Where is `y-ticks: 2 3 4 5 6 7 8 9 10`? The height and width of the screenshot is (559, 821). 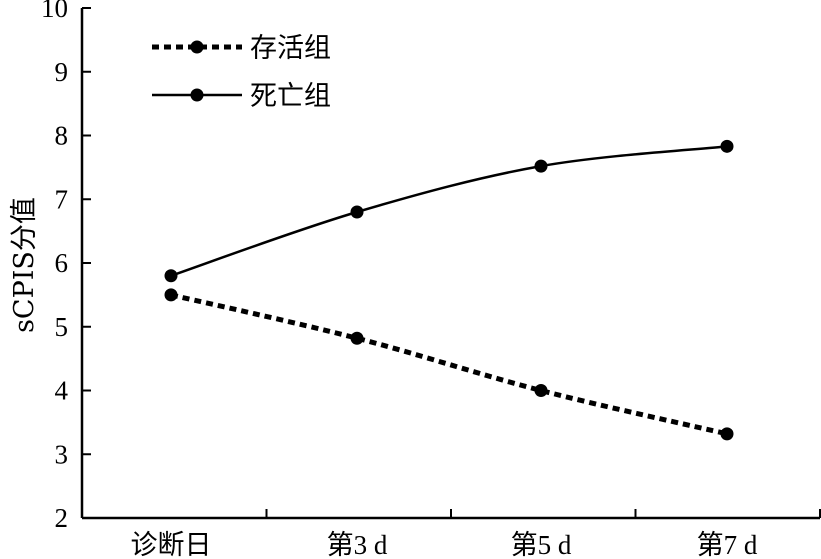 y-ticks: 2 3 4 5 6 7 8 9 10 is located at coordinates (66, 266).